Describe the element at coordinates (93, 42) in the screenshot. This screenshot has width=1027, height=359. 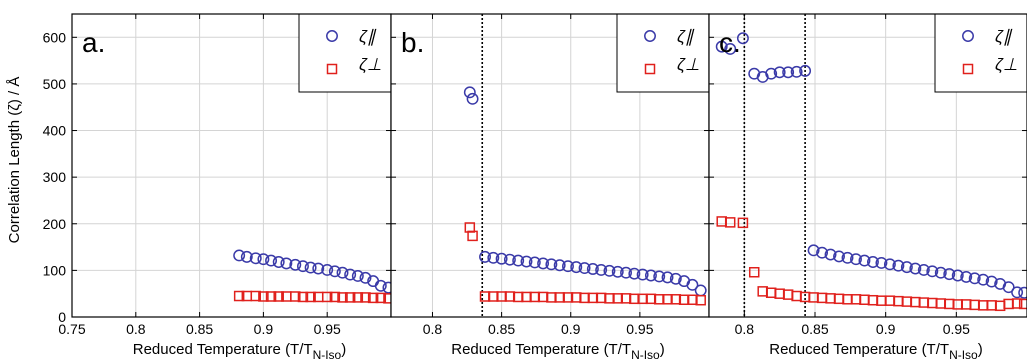
I see `panel-label: a.` at that location.